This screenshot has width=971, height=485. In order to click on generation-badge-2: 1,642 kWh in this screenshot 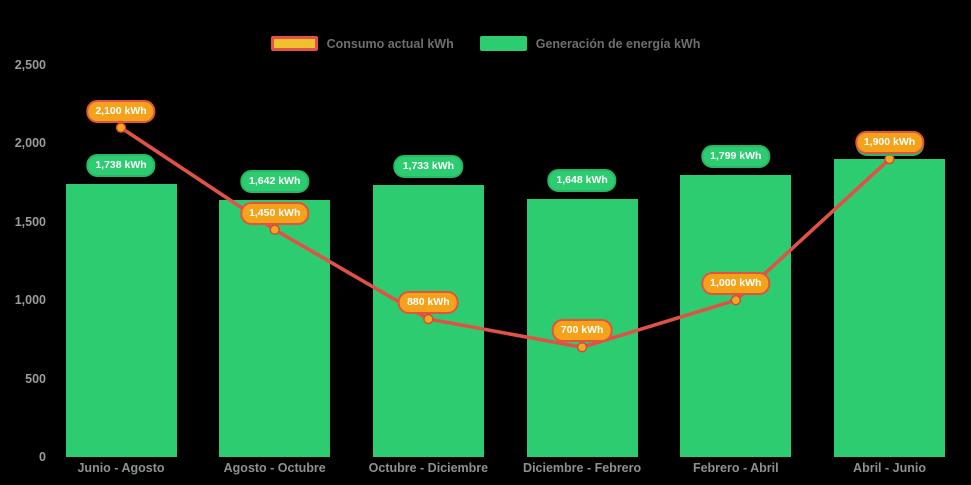, I will do `click(275, 181)`.